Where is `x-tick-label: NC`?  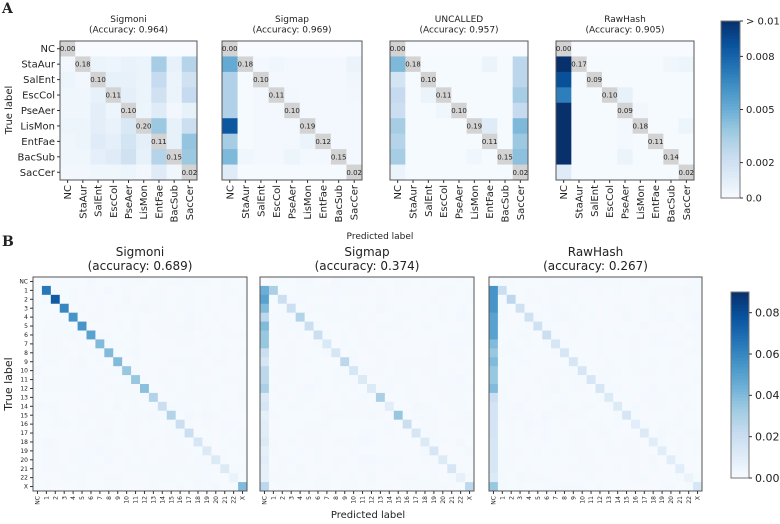 x-tick-label: NC is located at coordinates (38, 500).